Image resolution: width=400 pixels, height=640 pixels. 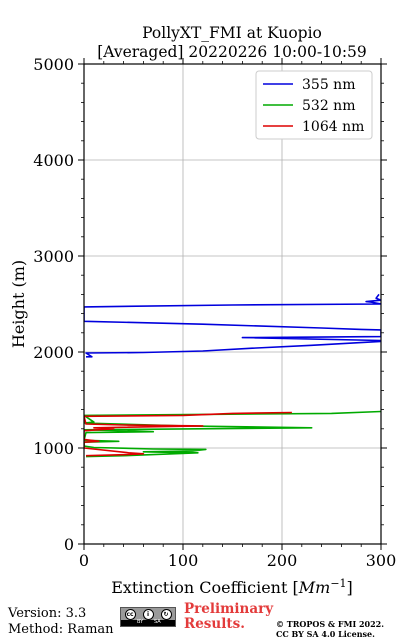 I want to click on x-tick-label: 200, so click(x=282, y=560).